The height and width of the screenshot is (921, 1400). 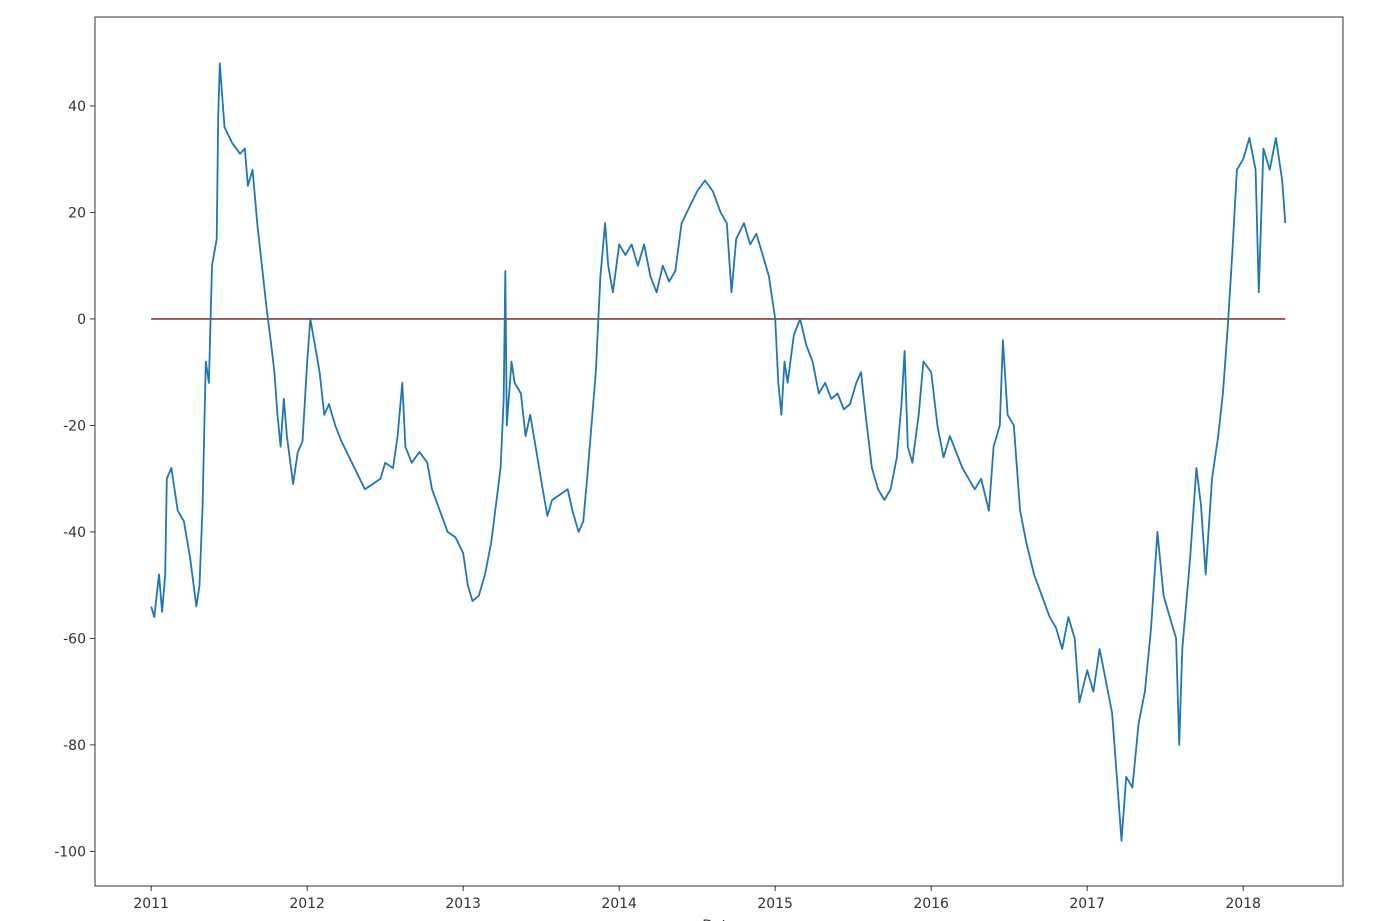 I want to click on x-tick-label: 2014, so click(x=619, y=904).